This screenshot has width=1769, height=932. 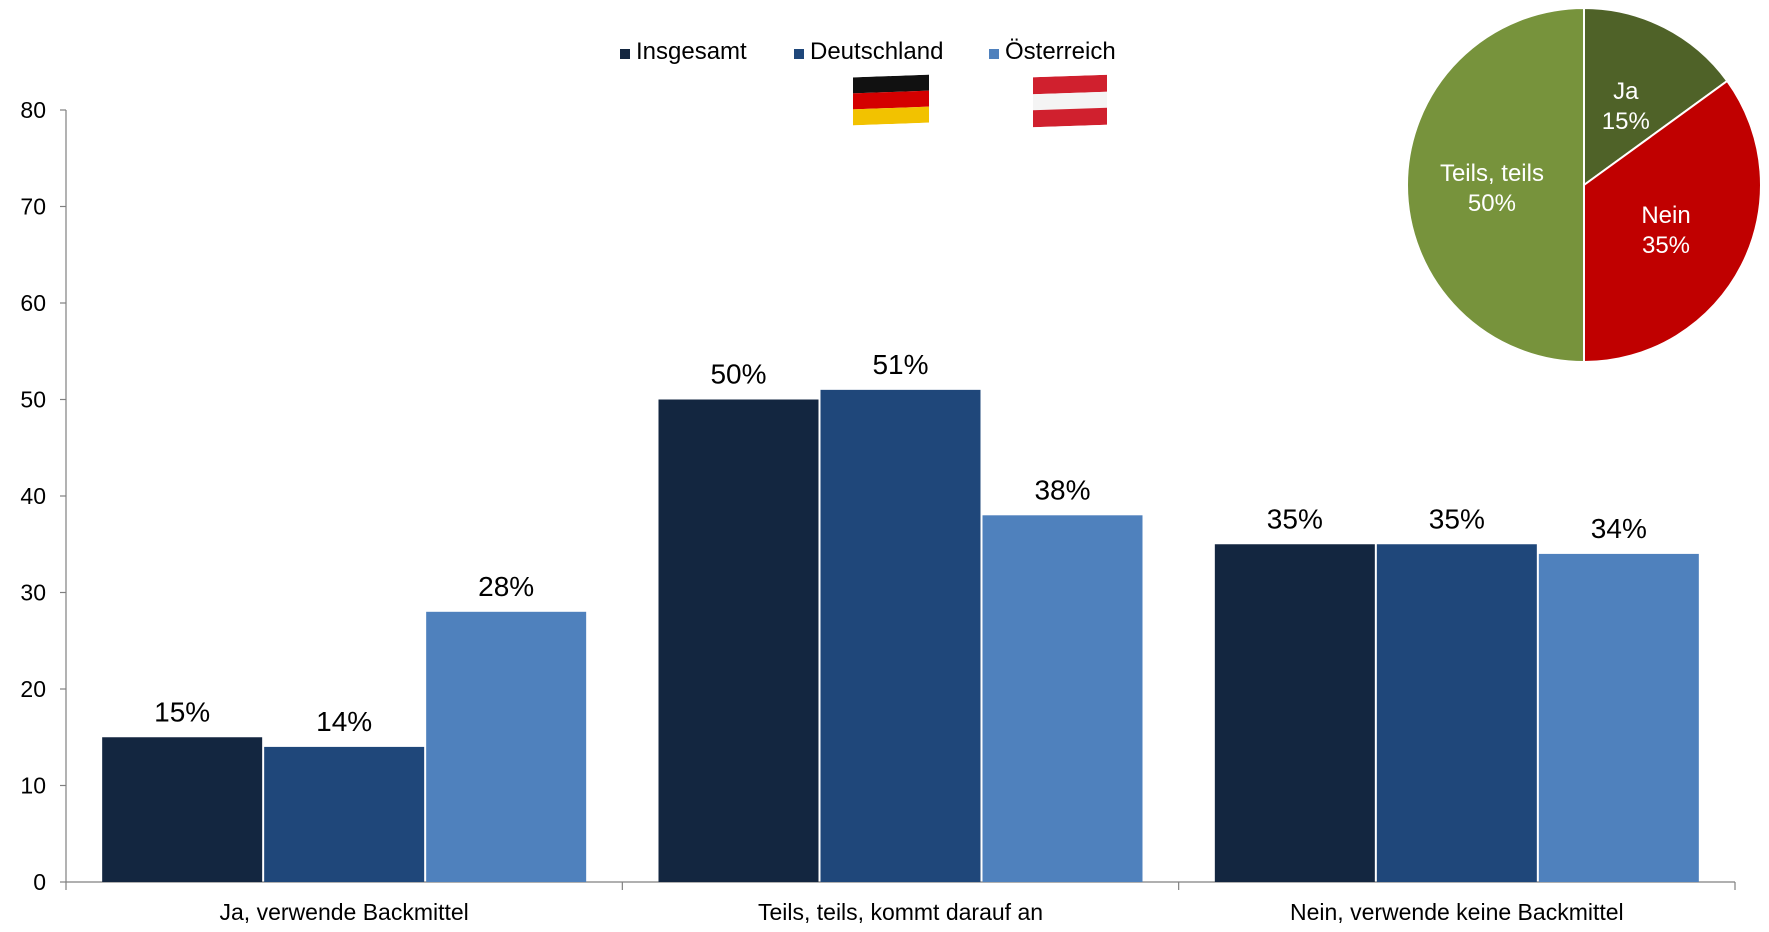 I want to click on legend-swatch-deutschland, so click(x=799, y=54).